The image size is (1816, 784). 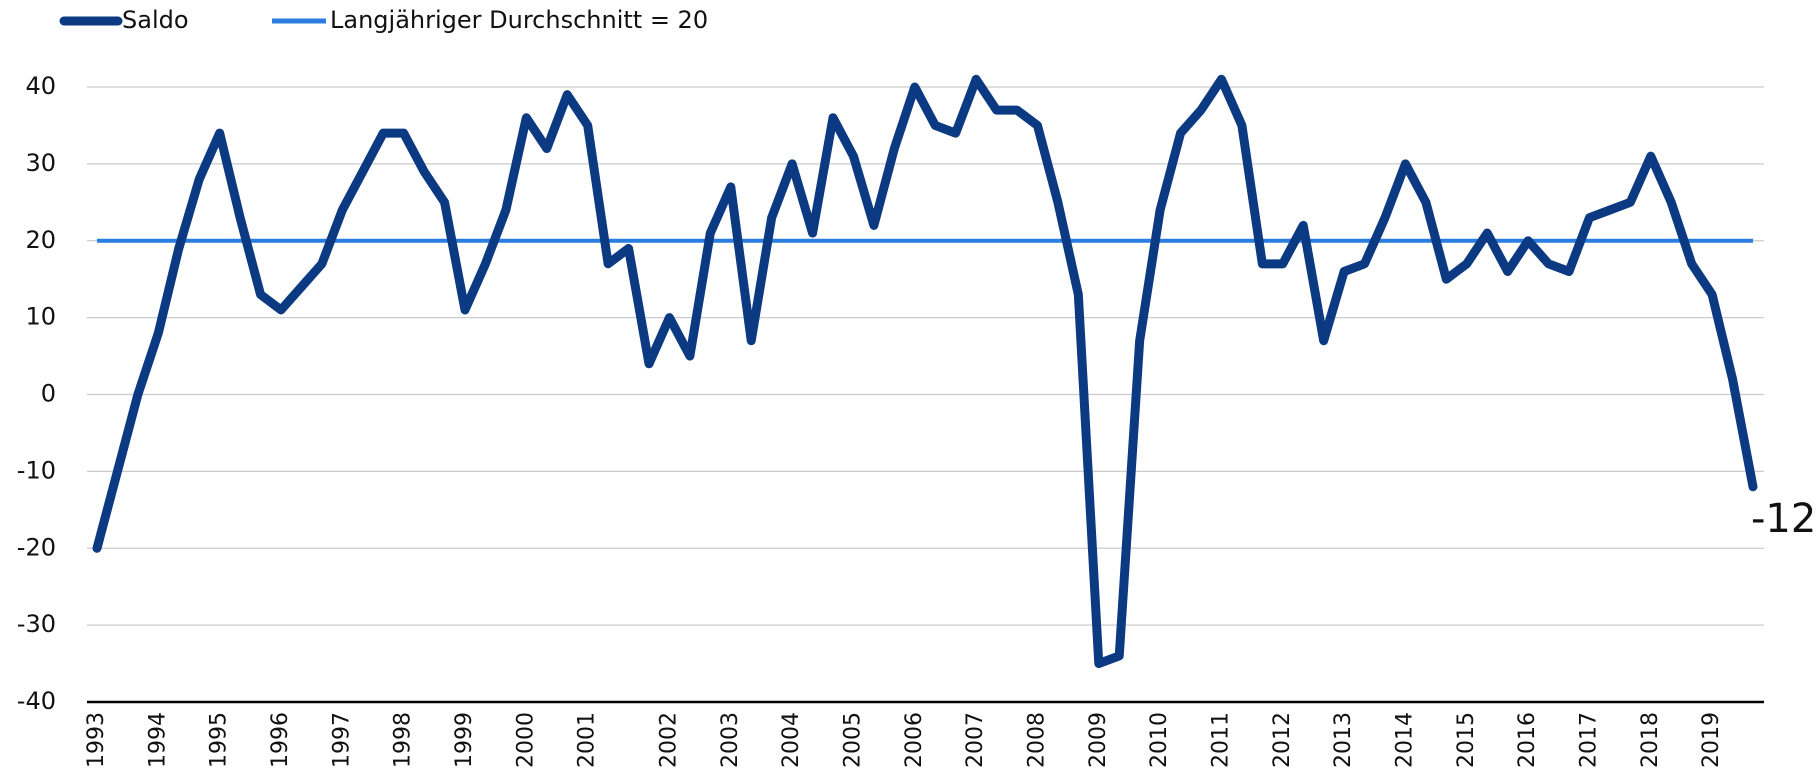 What do you see at coordinates (852, 740) in the screenshot?
I see `x-tick-label: 2005` at bounding box center [852, 740].